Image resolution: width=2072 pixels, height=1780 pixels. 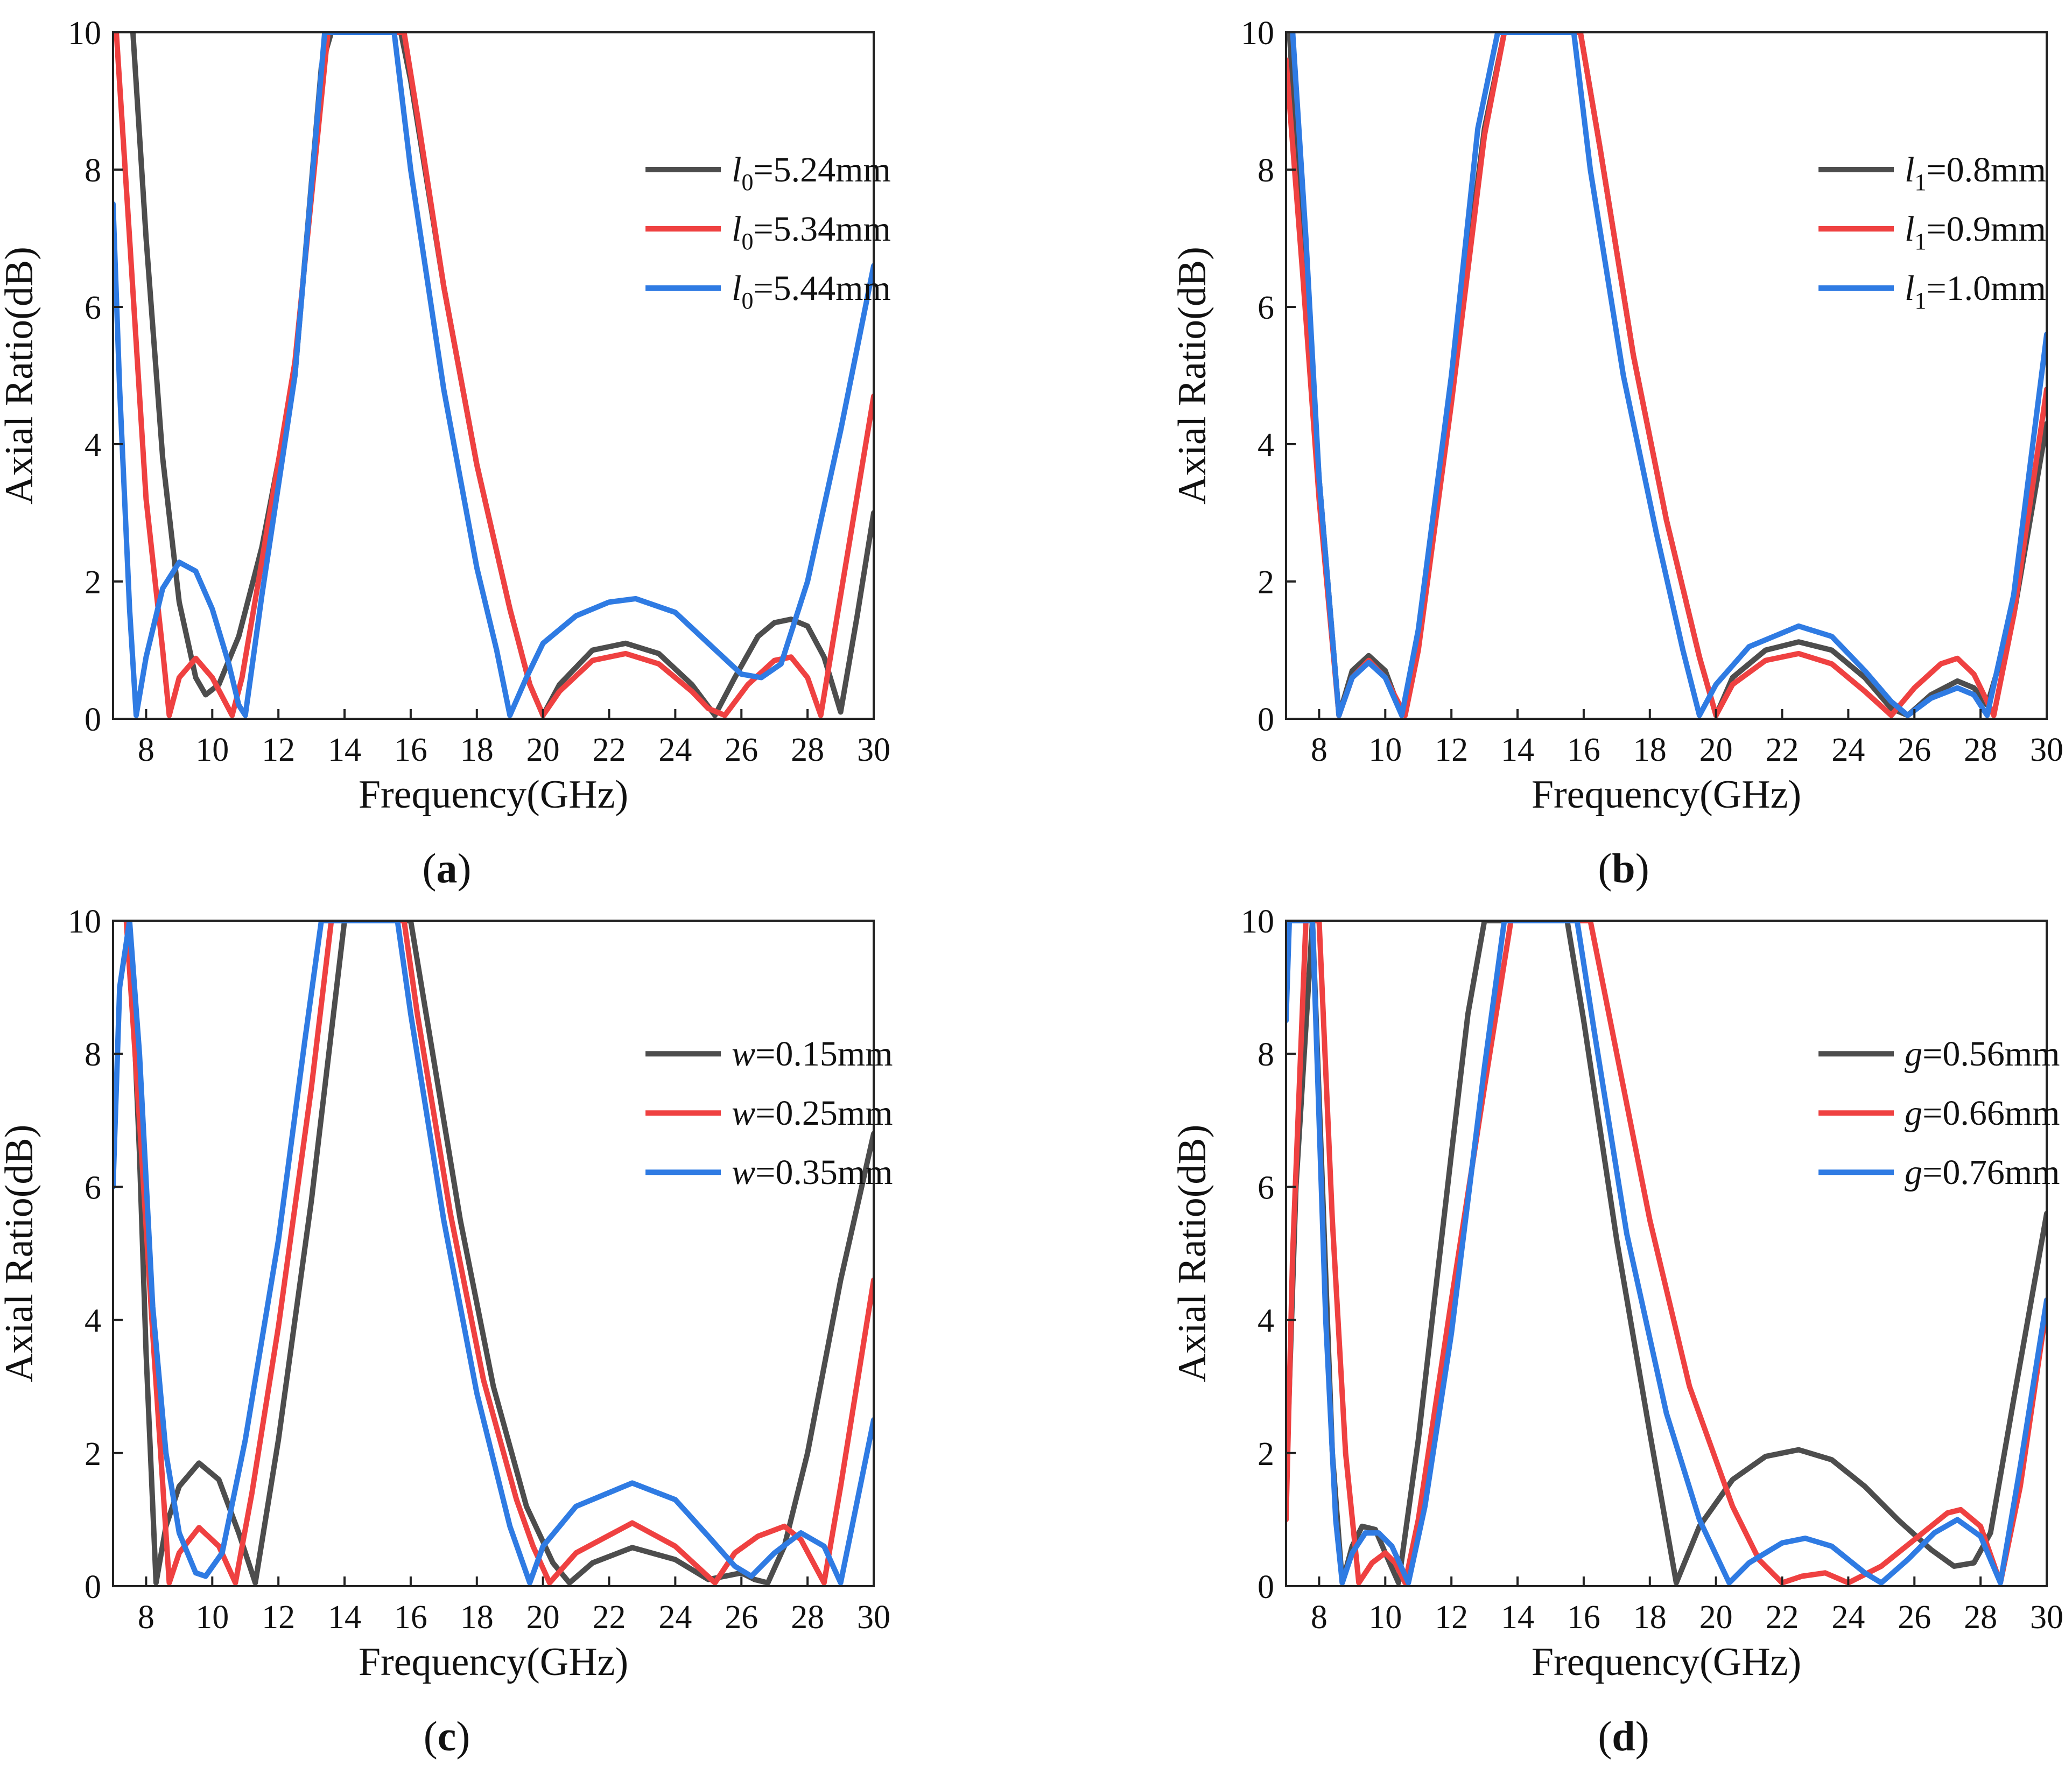 What do you see at coordinates (812, 1113) in the screenshot?
I see `legend-label-2: w=0.25mm` at bounding box center [812, 1113].